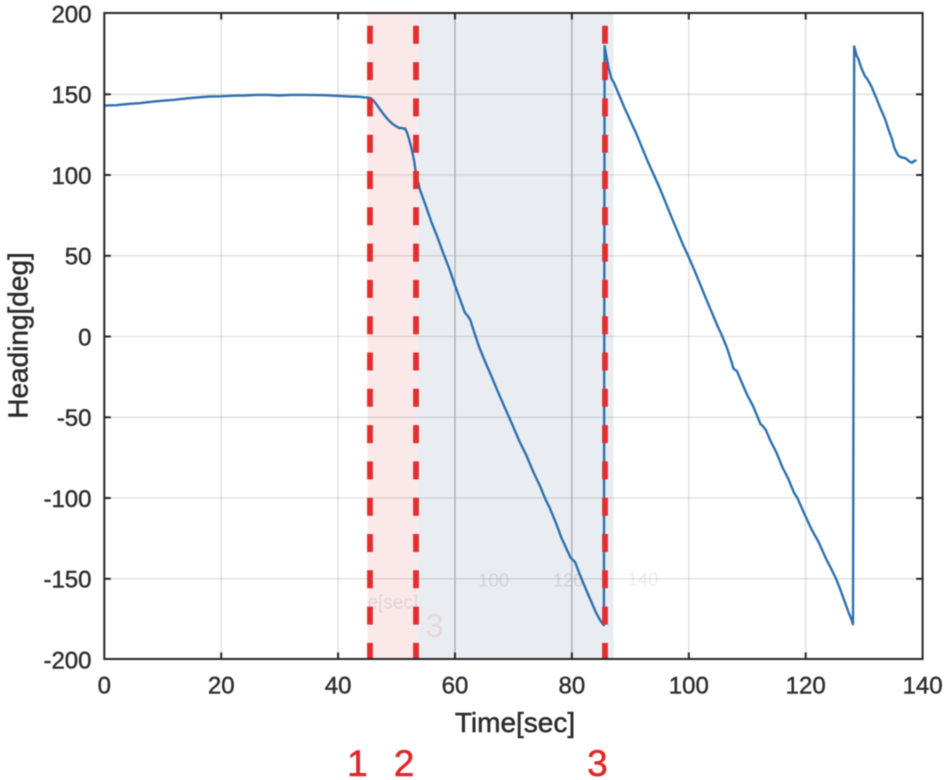 This screenshot has width=945, height=780. What do you see at coordinates (67, 499) in the screenshot?
I see `svg-text: -100` at bounding box center [67, 499].